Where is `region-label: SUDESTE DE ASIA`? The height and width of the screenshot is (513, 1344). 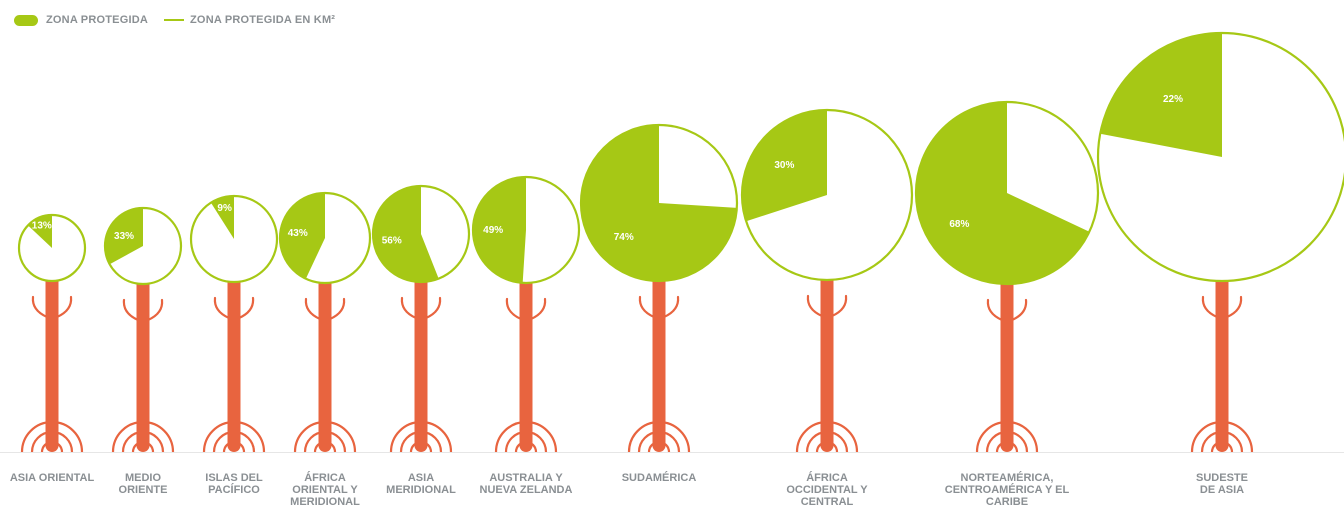
region-label: SUDESTE DE ASIA is located at coordinates (1222, 484).